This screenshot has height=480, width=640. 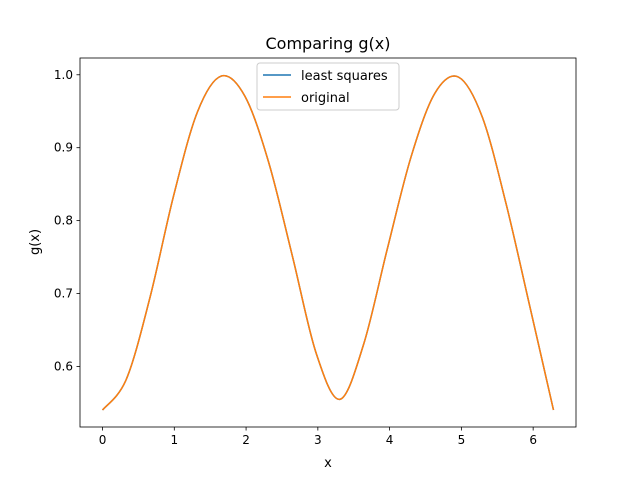 I want to click on y-tick-label: 0.8, so click(x=63, y=221).